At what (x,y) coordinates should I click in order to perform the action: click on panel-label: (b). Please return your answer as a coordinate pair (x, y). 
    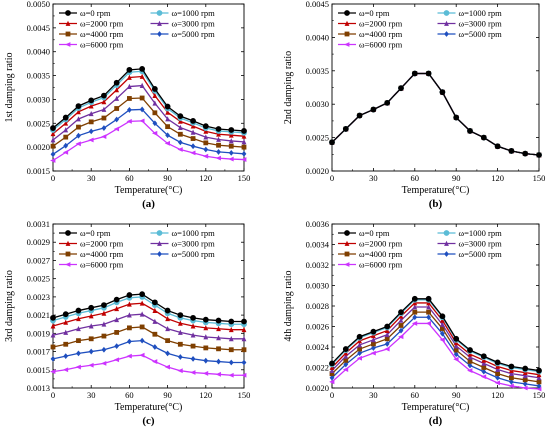
    Looking at the image, I should click on (436, 204).